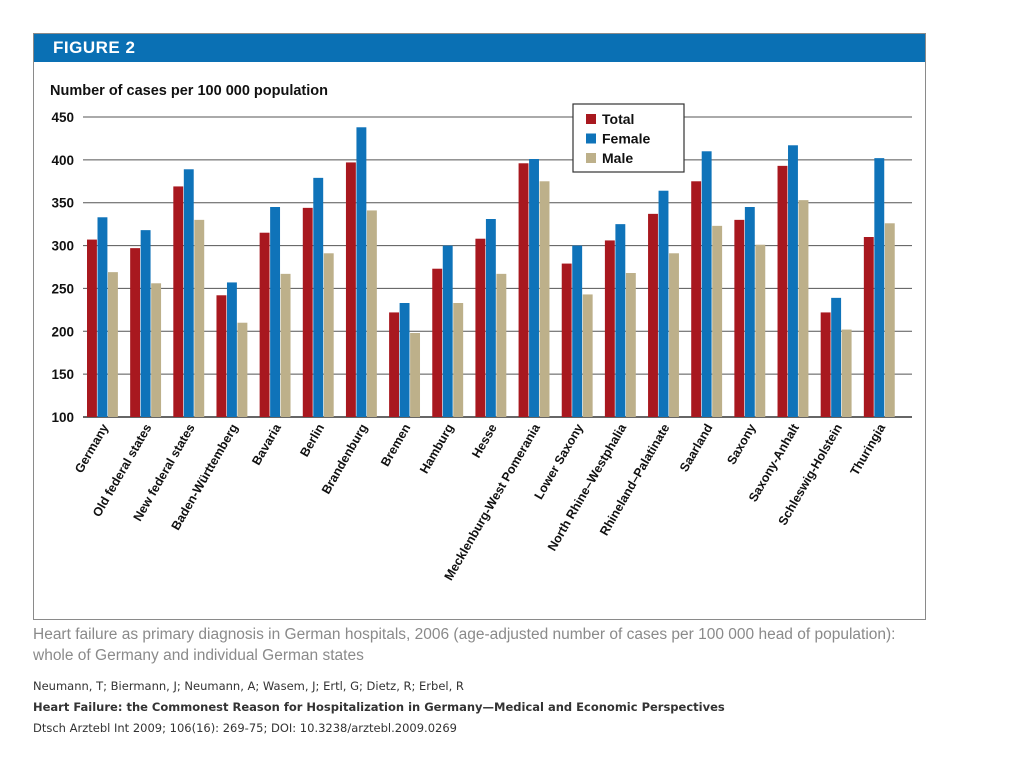 The image size is (1024, 768). What do you see at coordinates (591, 138) in the screenshot?
I see `legend-swatch-female` at bounding box center [591, 138].